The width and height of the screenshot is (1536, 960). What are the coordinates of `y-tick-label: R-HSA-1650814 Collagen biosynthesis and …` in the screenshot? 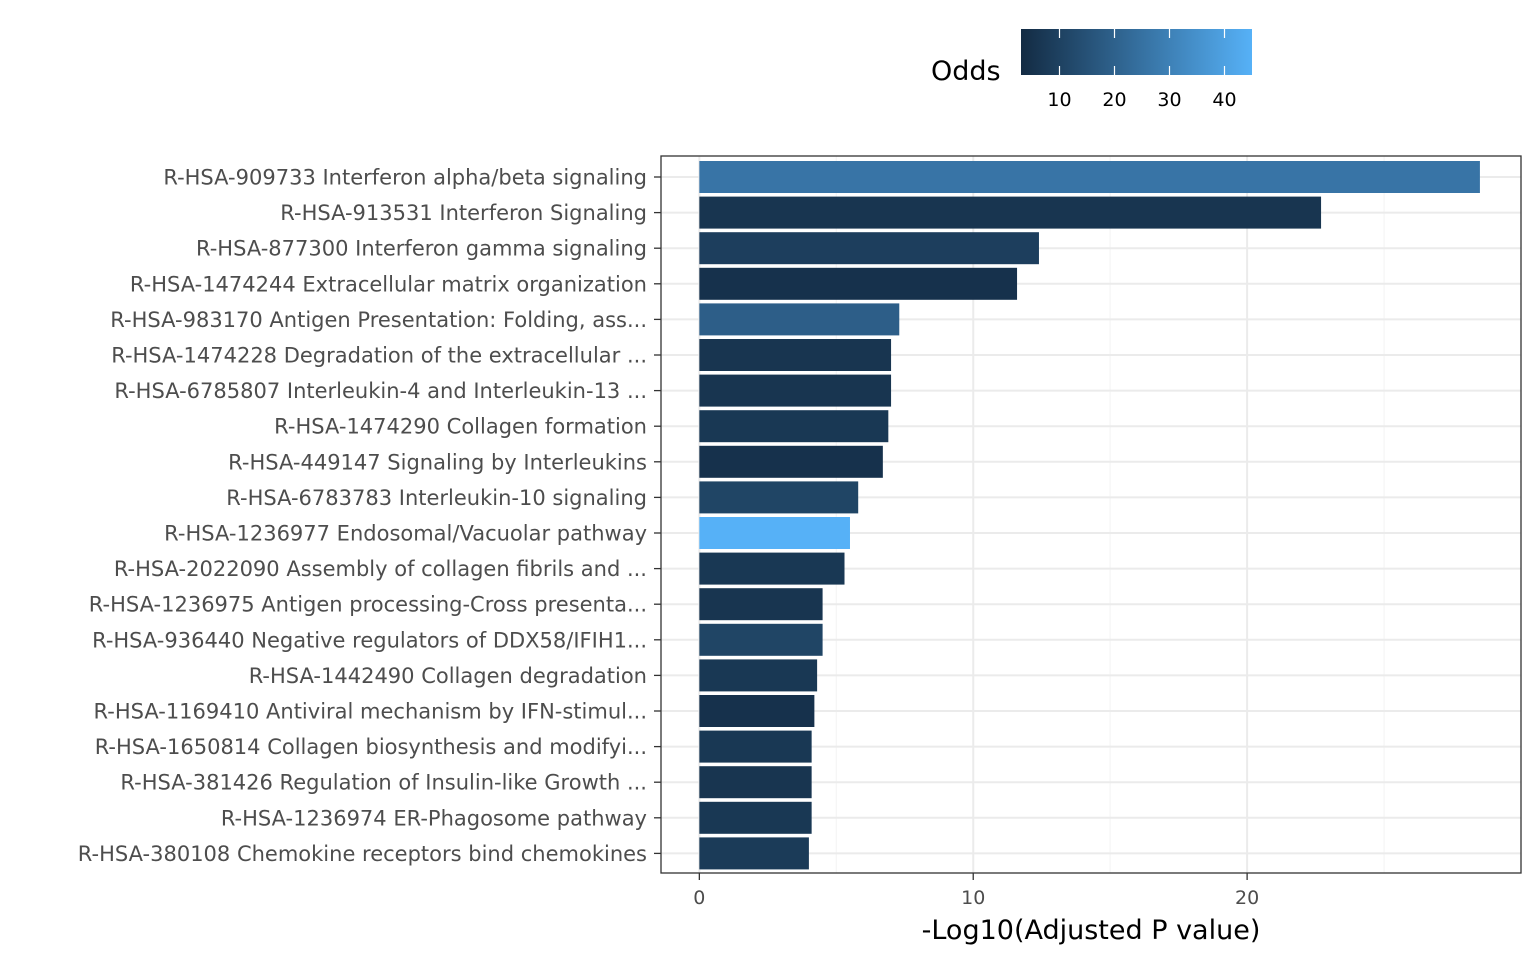 It's located at (371, 747).